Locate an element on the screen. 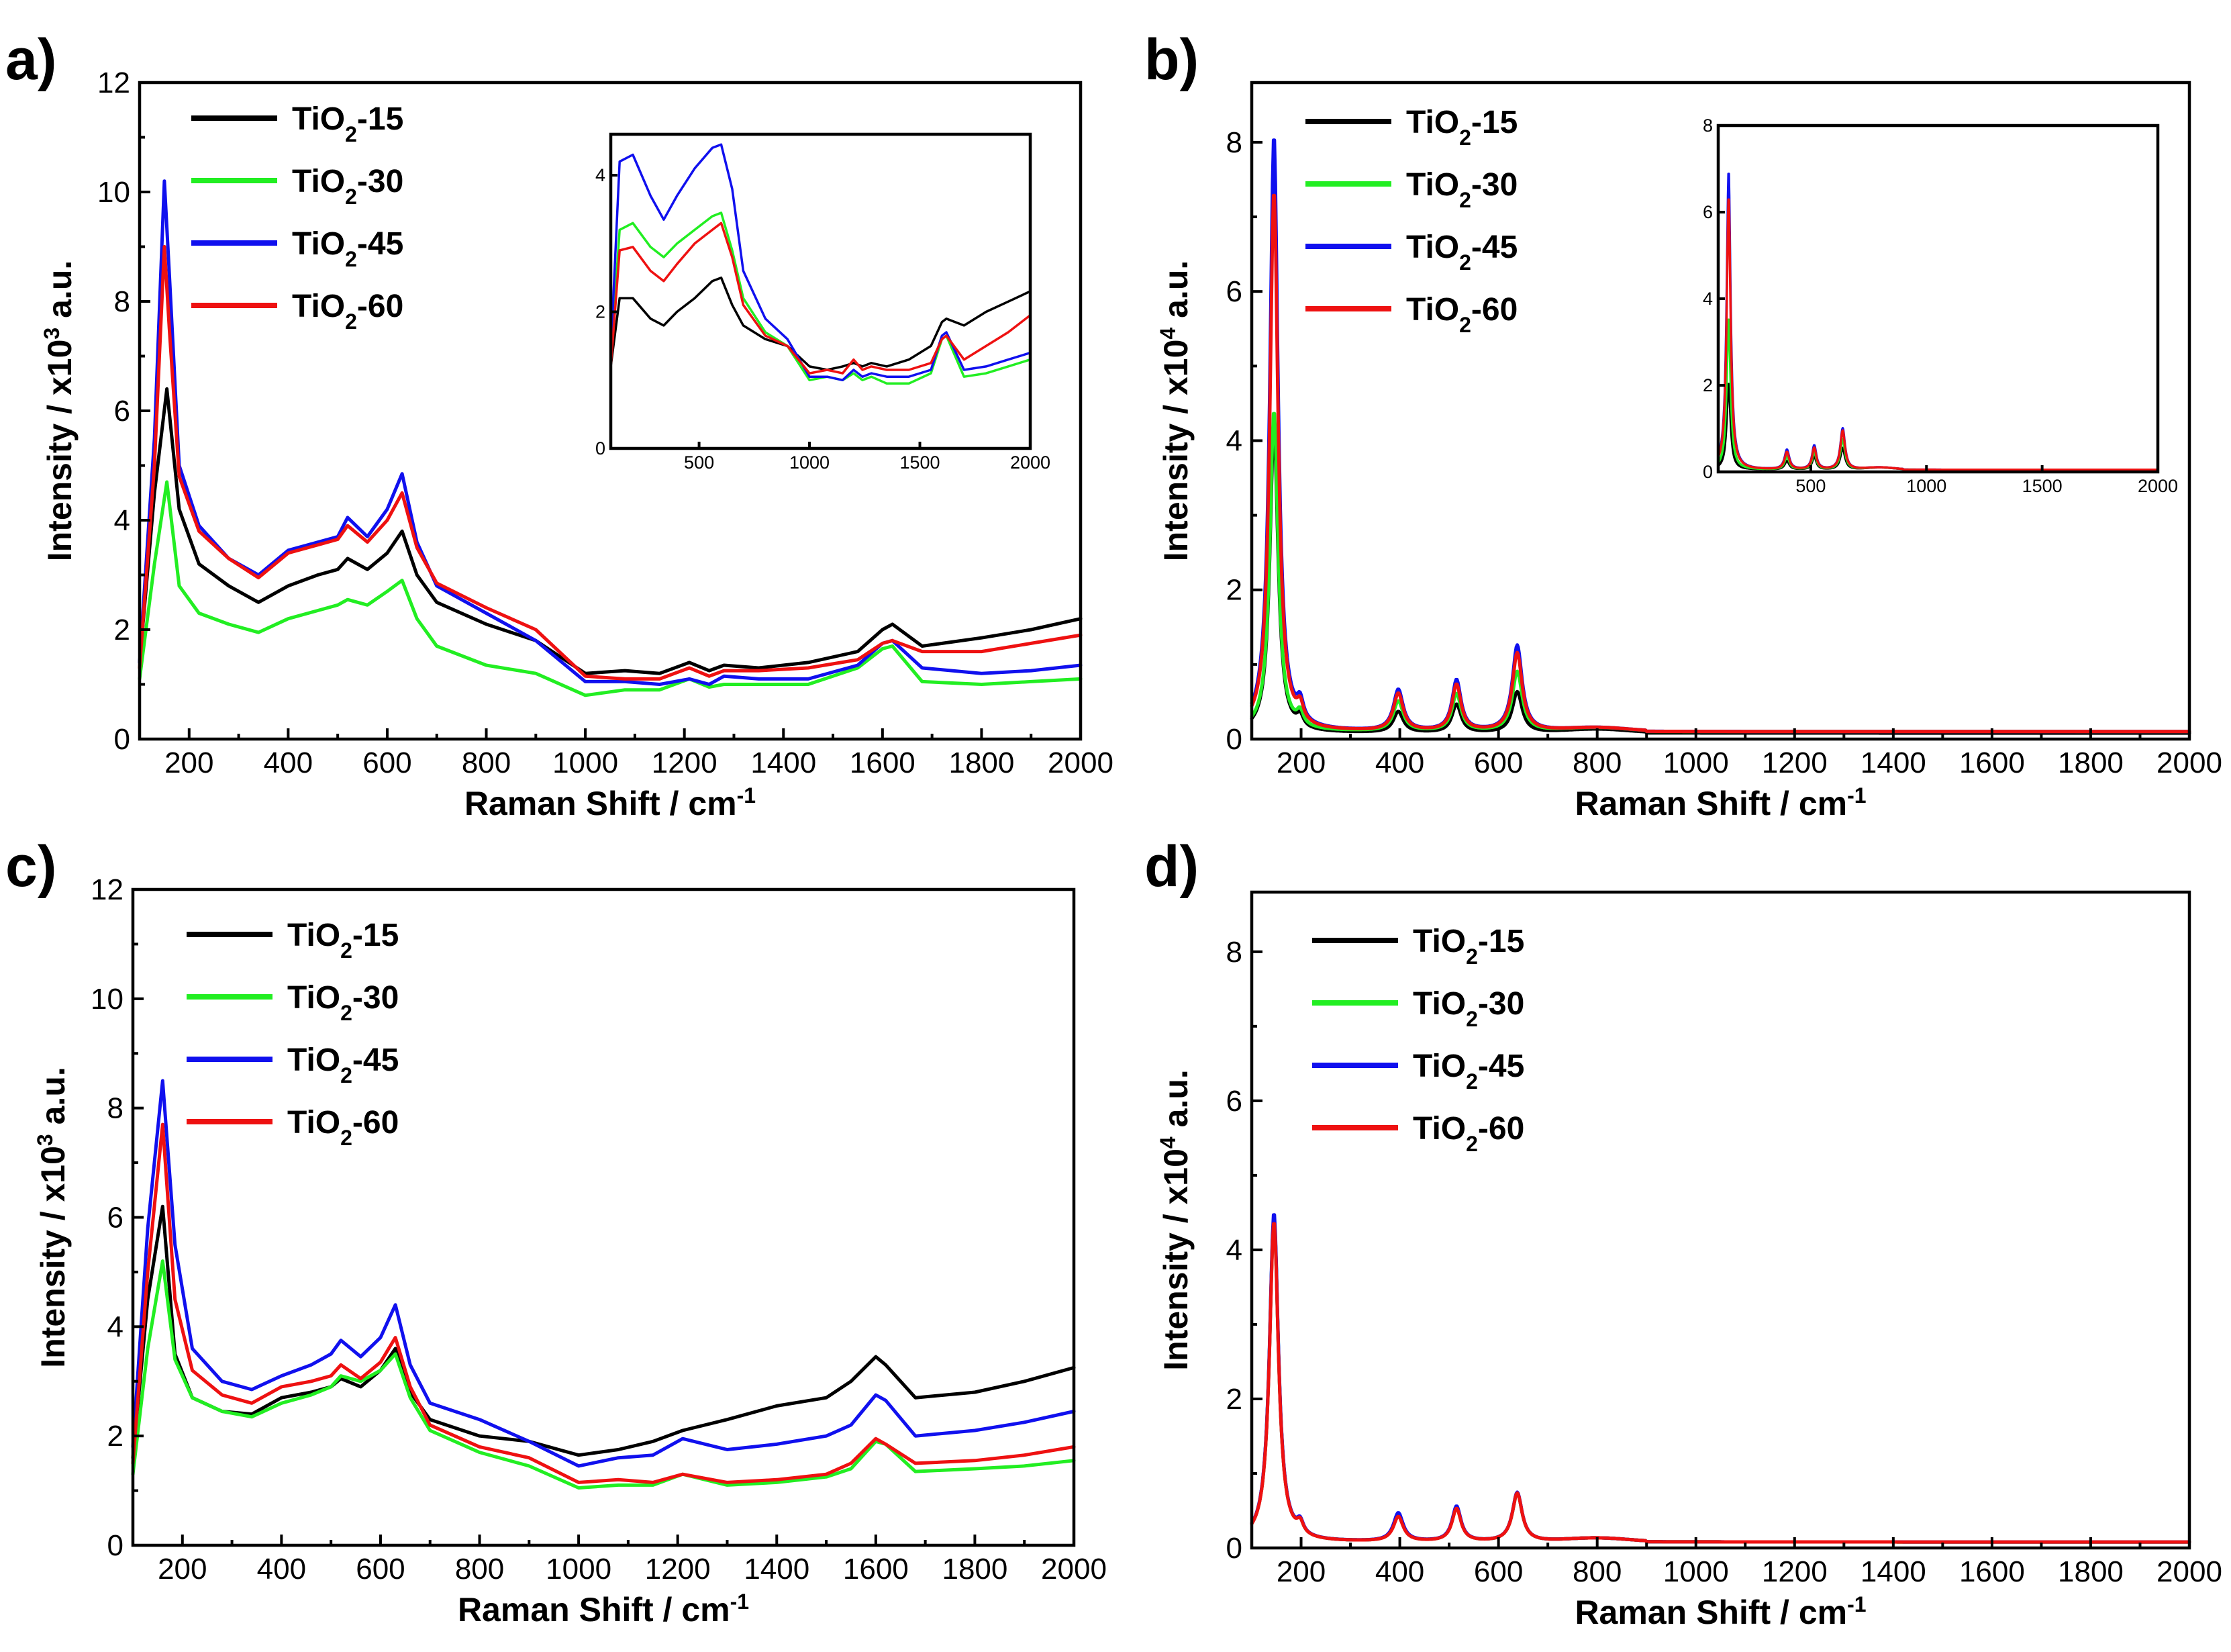  inset-frame is located at coordinates (821, 291).